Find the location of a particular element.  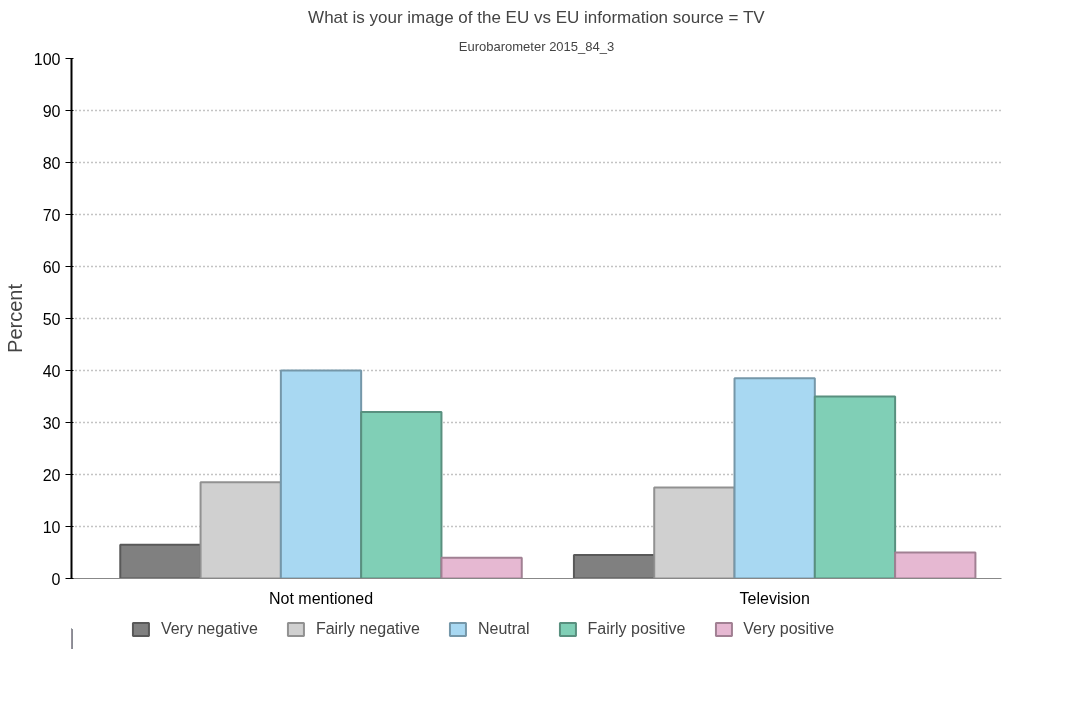

y-tick-label: 0 is located at coordinates (56, 579).